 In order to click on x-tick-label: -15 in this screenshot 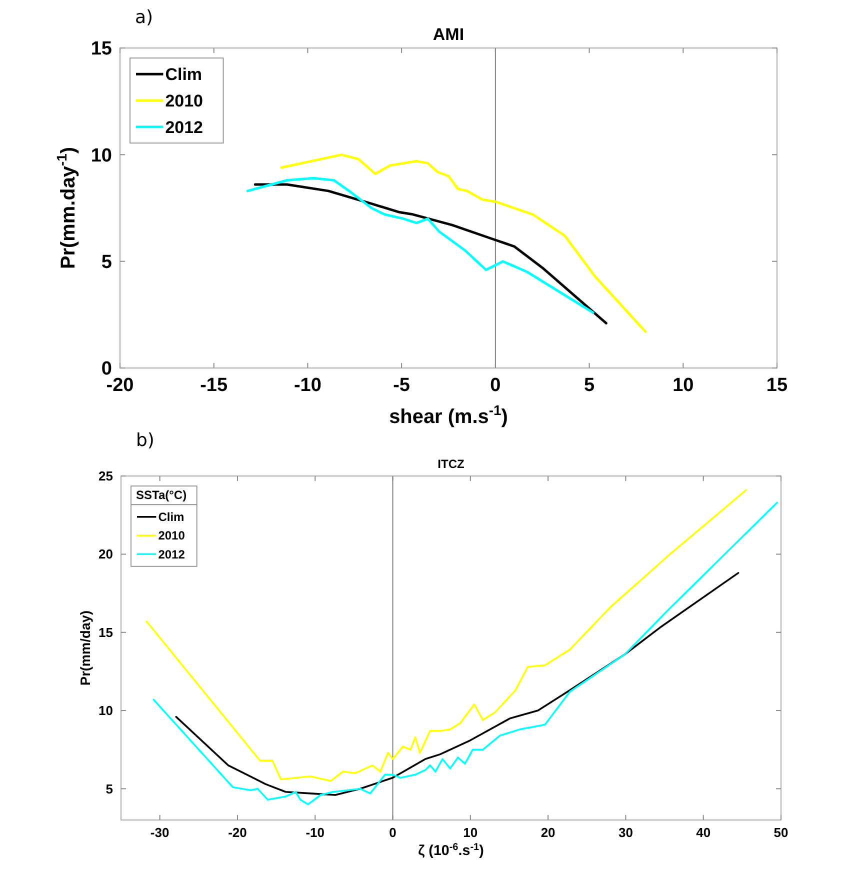, I will do `click(214, 385)`.